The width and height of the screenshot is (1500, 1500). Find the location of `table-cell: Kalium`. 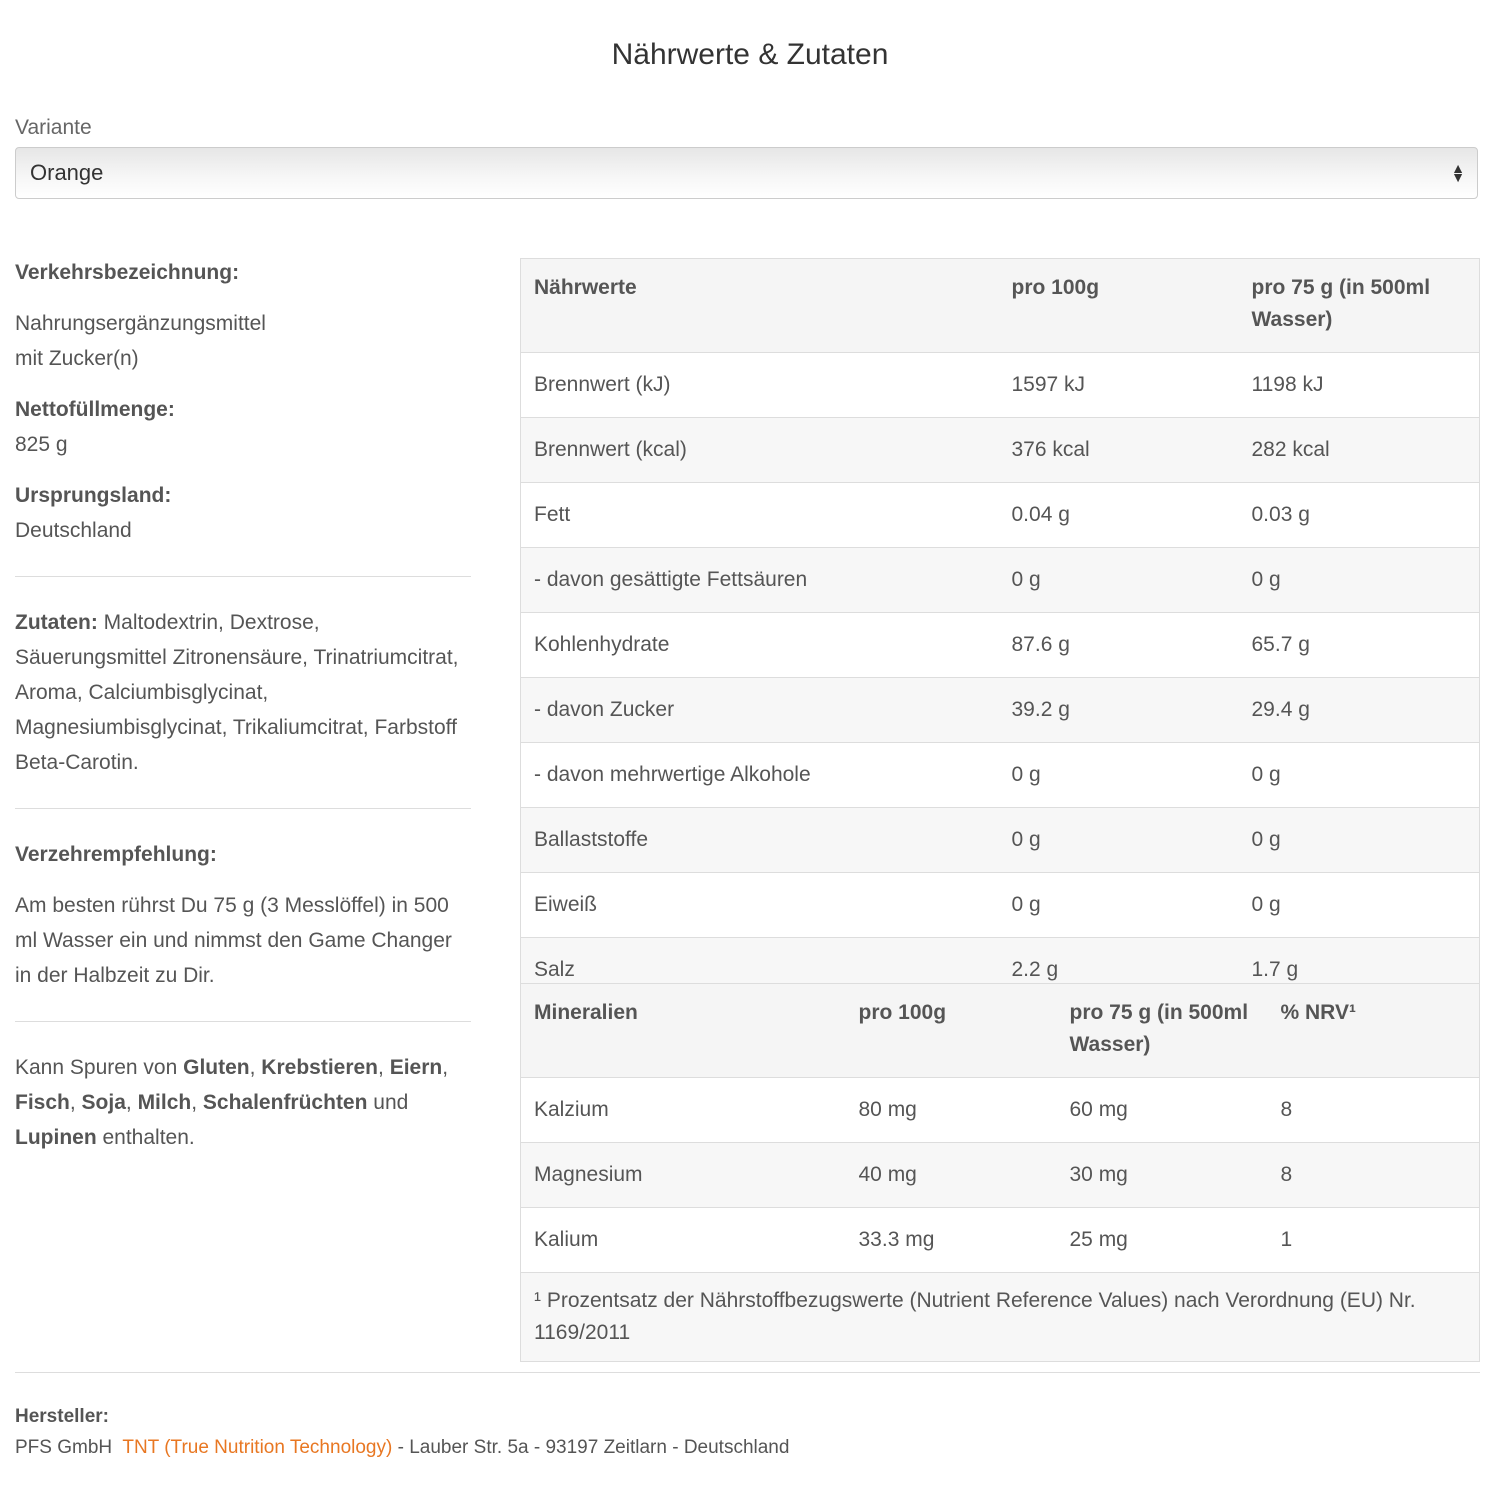

table-cell: Kalium is located at coordinates (683, 1240).